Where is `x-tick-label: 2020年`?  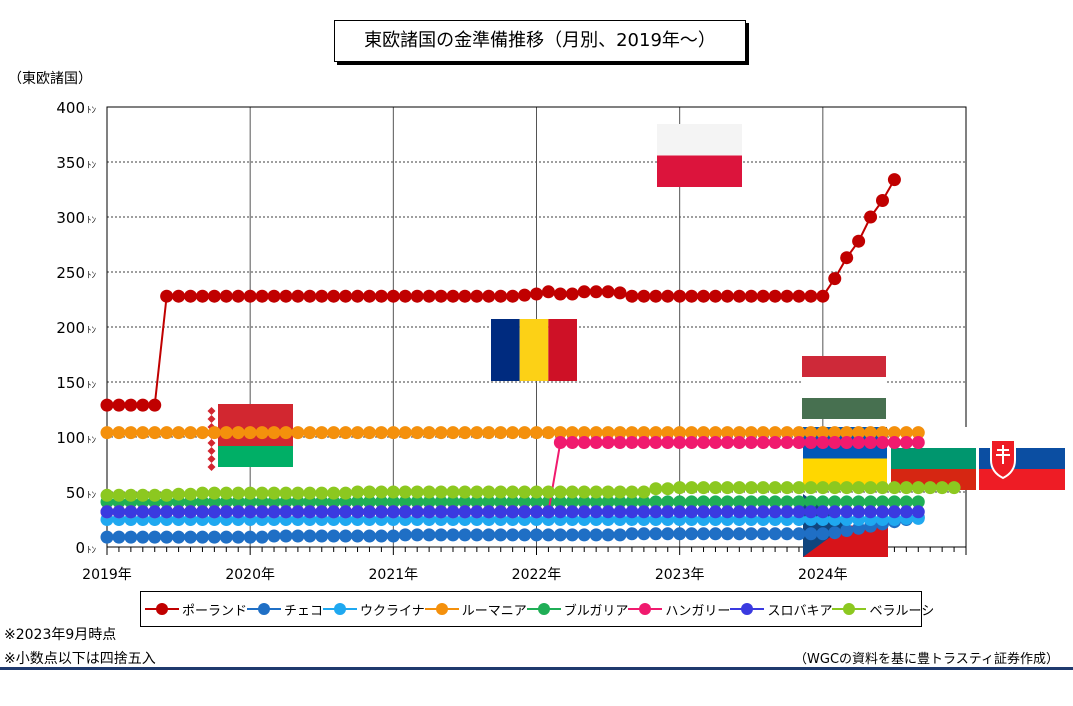 x-tick-label: 2020年 is located at coordinates (250, 575).